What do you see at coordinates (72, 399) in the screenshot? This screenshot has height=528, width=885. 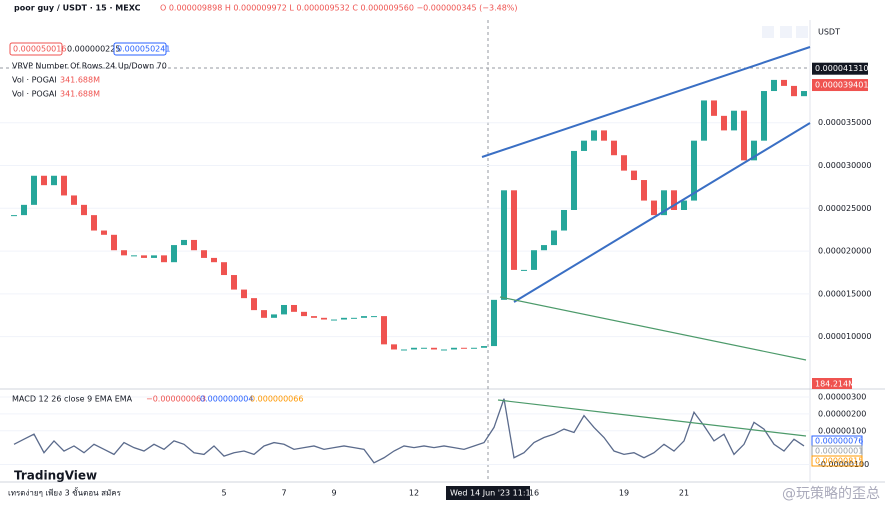 I see `macd-title: MACD 12 26 close 9 EMA EMA` at bounding box center [72, 399].